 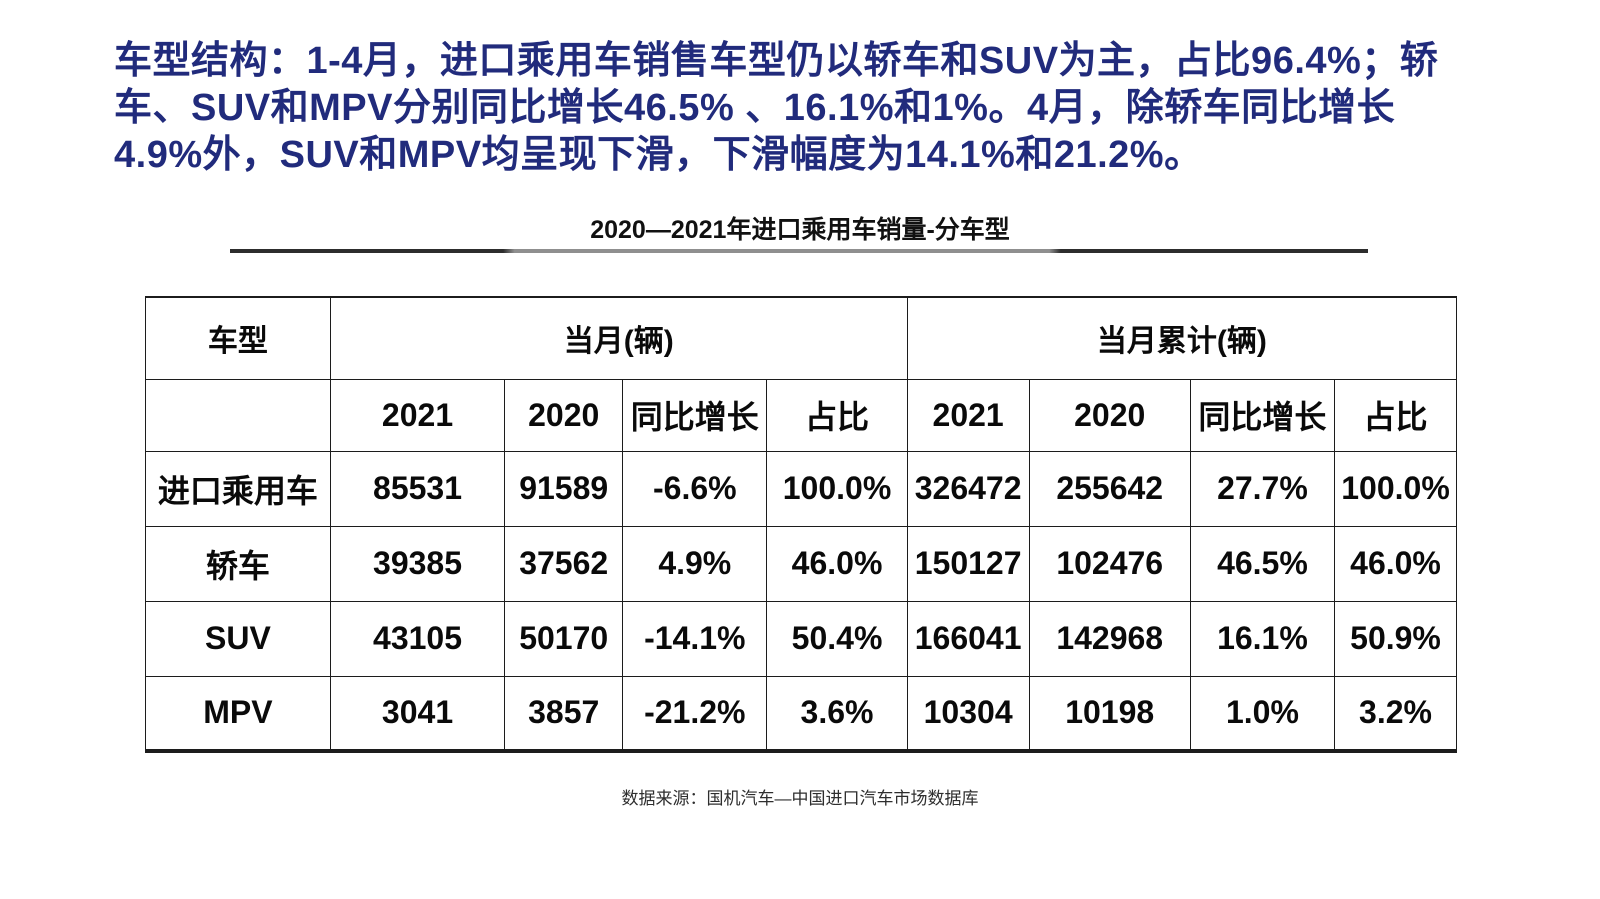 What do you see at coordinates (1395, 415) in the screenshot?
I see `subheader-share-cum: 占比` at bounding box center [1395, 415].